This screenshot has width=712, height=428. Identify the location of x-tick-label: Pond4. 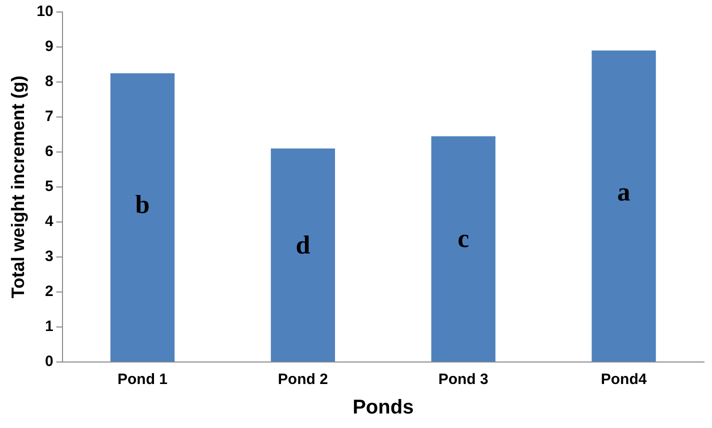
(624, 379).